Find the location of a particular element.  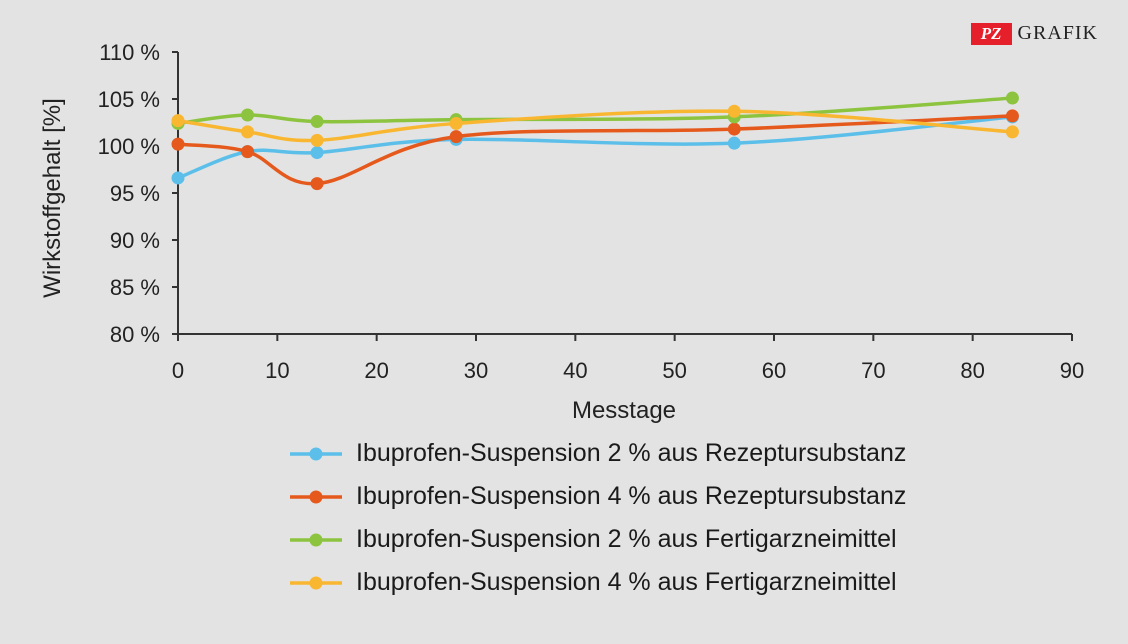

x-tick-label: 20 is located at coordinates (376, 370).